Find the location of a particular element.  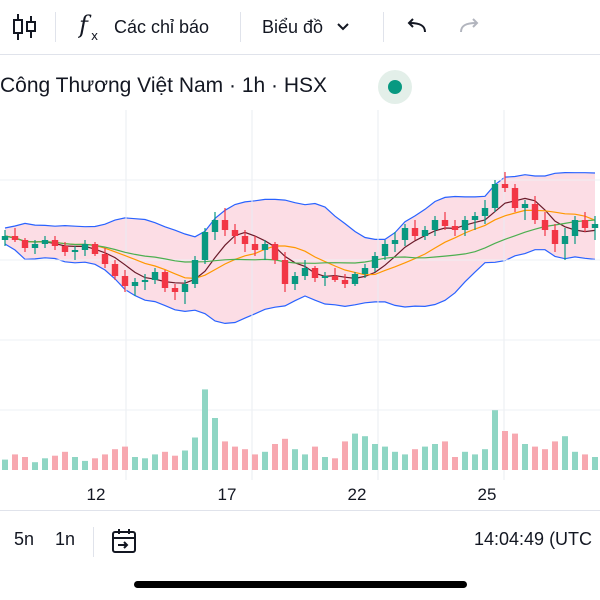

market-status-indicator is located at coordinates (395, 87).